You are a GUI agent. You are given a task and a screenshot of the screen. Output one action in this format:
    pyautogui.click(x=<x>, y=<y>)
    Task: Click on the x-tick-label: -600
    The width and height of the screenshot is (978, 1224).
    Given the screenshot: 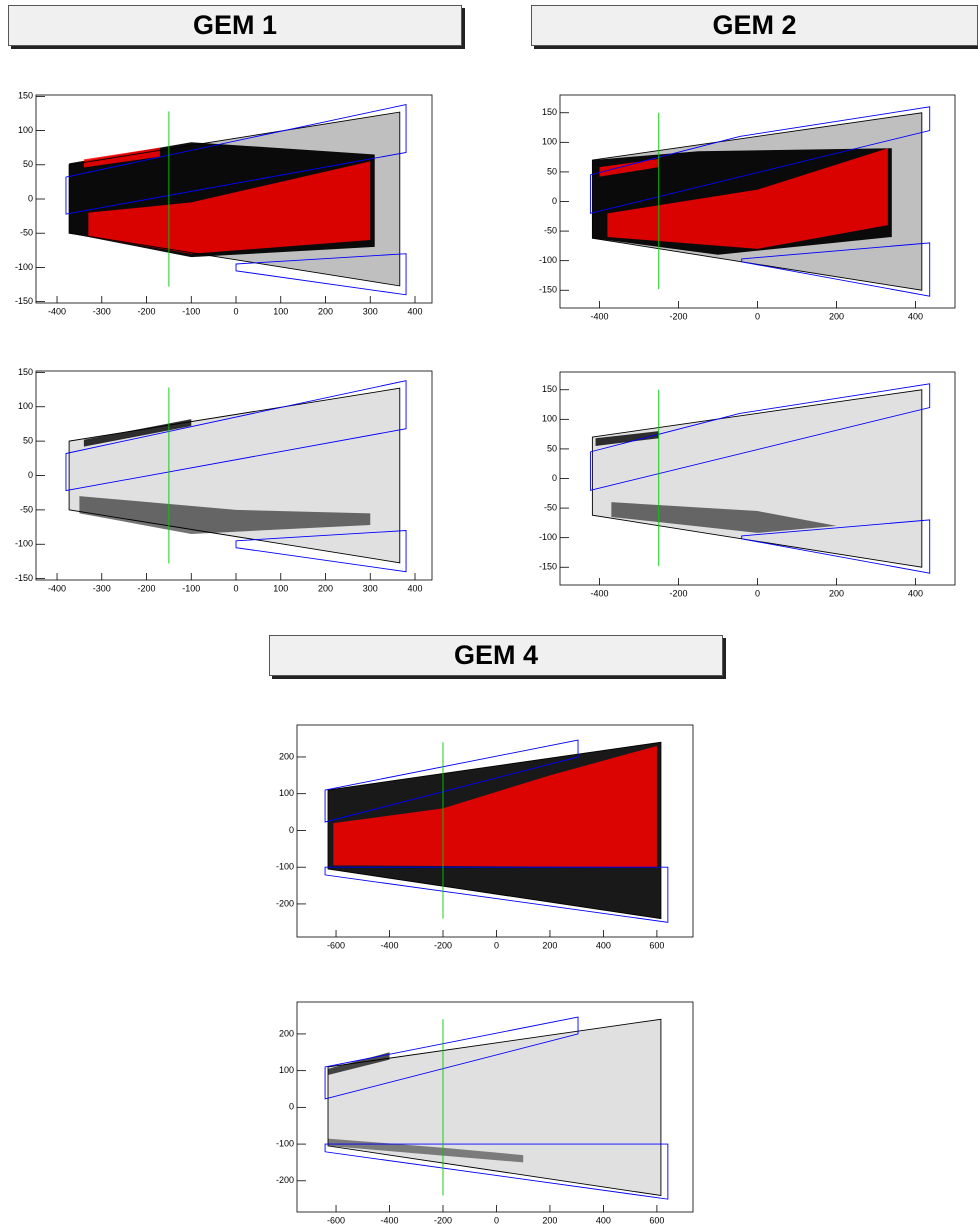 What is the action you would take?
    pyautogui.click(x=336, y=945)
    